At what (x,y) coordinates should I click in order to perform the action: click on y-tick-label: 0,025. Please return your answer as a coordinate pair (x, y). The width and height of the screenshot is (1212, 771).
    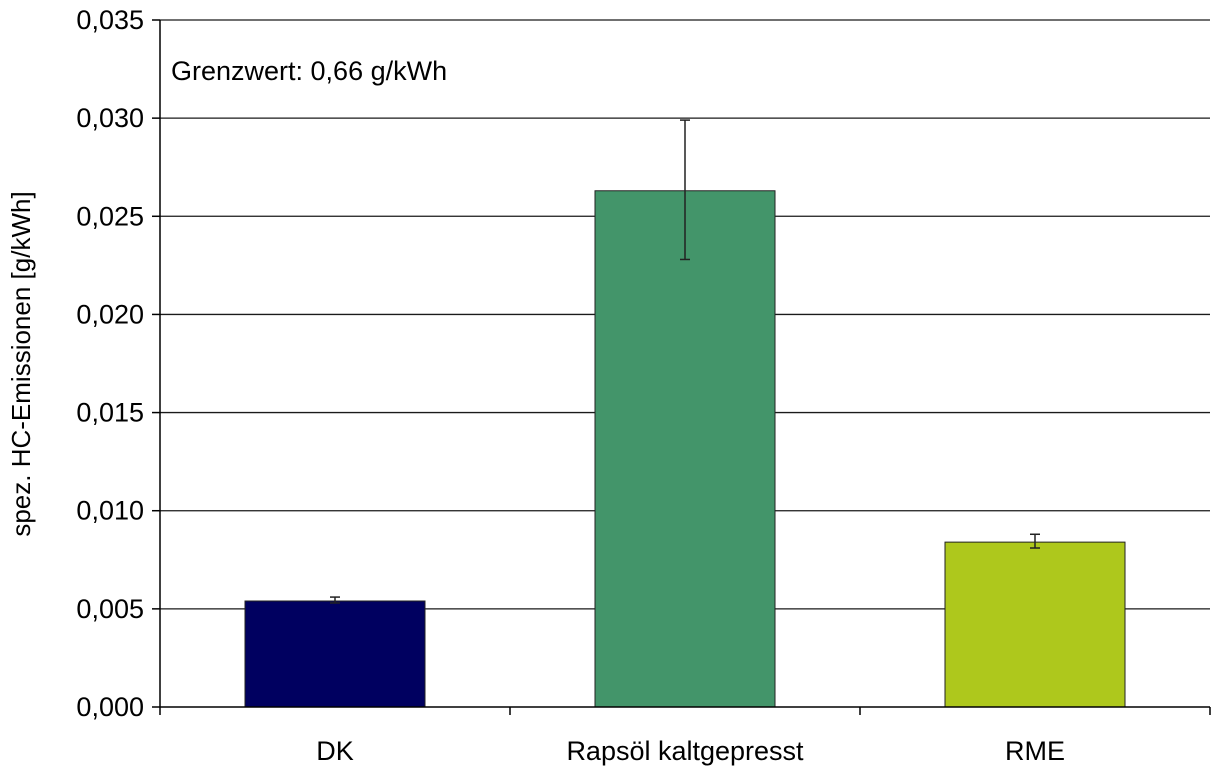
    Looking at the image, I should click on (110, 216).